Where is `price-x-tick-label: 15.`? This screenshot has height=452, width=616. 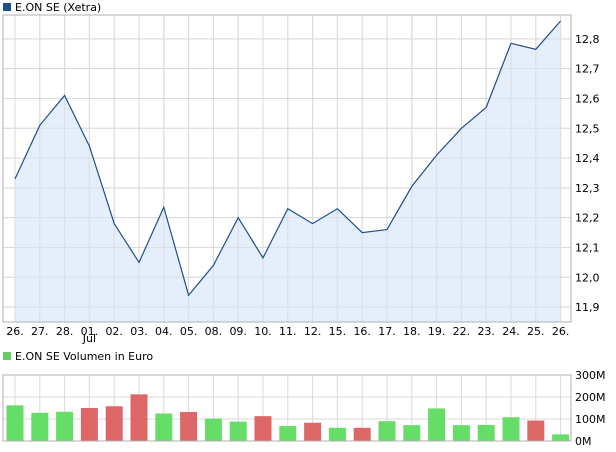
price-x-tick-label: 15. is located at coordinates (338, 331).